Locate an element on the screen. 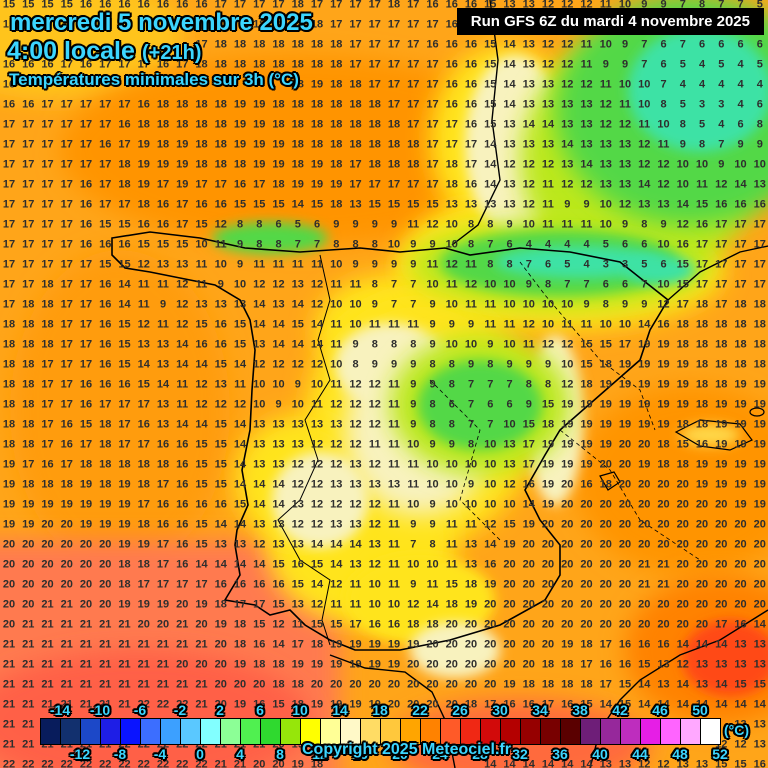 This screenshot has height=768, width=768. legend-tick-label: 4 is located at coordinates (240, 754).